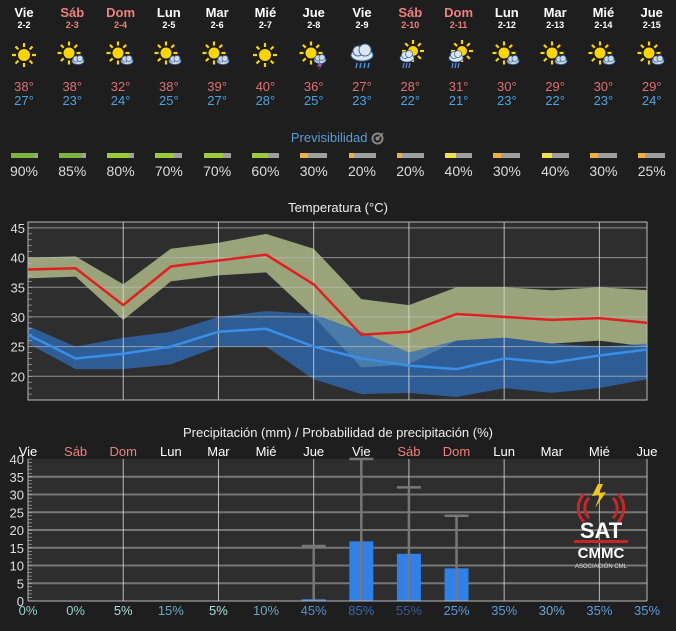 The height and width of the screenshot is (631, 676). Describe the element at coordinates (362, 12) in the screenshot. I see `day-name: Vie` at that location.